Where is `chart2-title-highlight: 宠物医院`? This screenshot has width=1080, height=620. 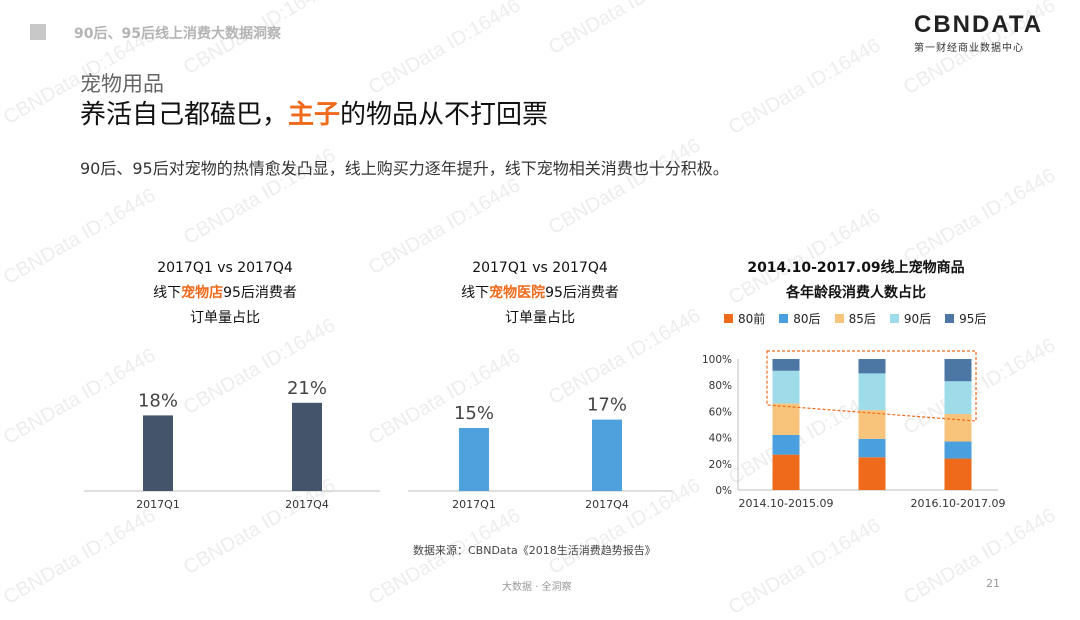 chart2-title-highlight: 宠物医院 is located at coordinates (517, 293).